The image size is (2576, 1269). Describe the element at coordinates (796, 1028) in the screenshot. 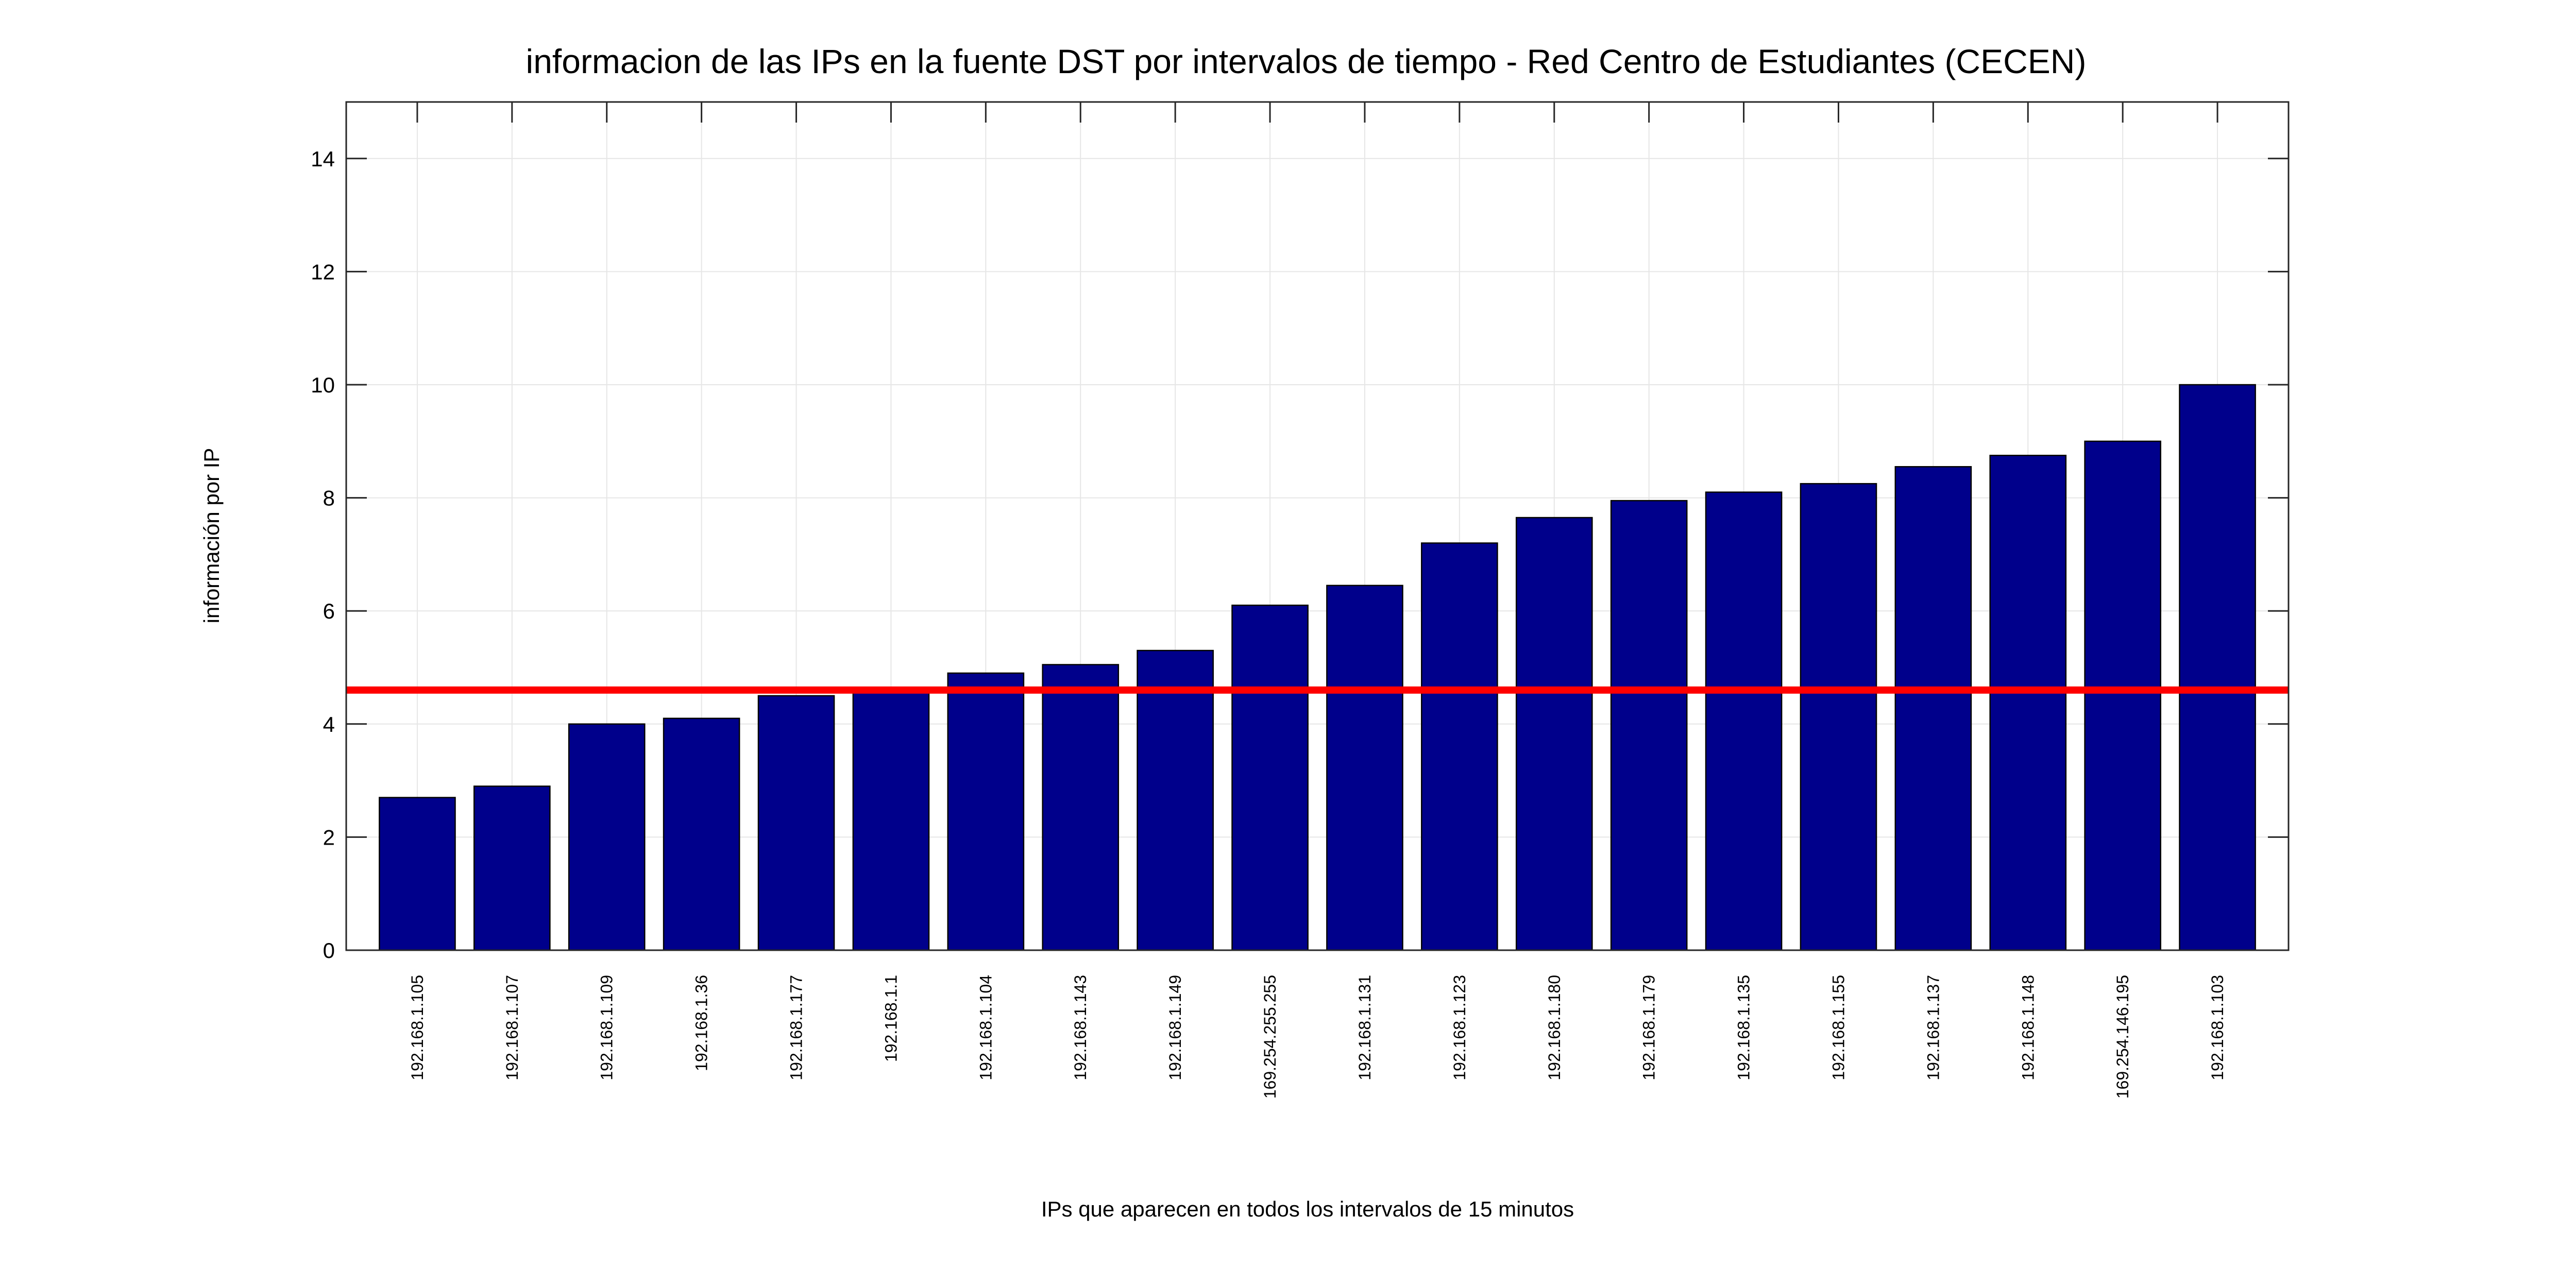

I see `x-tick-label: 192.168.1.177` at that location.